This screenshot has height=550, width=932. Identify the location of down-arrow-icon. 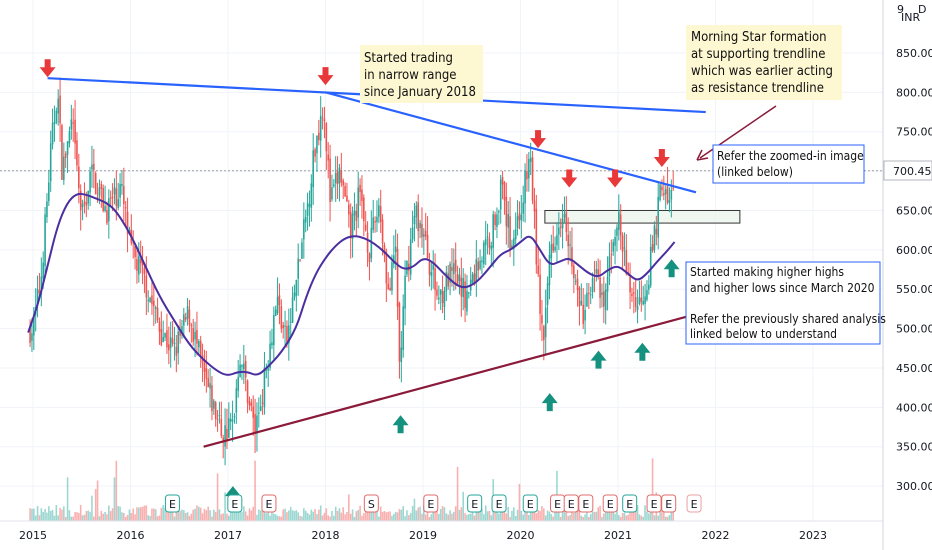
(325, 76).